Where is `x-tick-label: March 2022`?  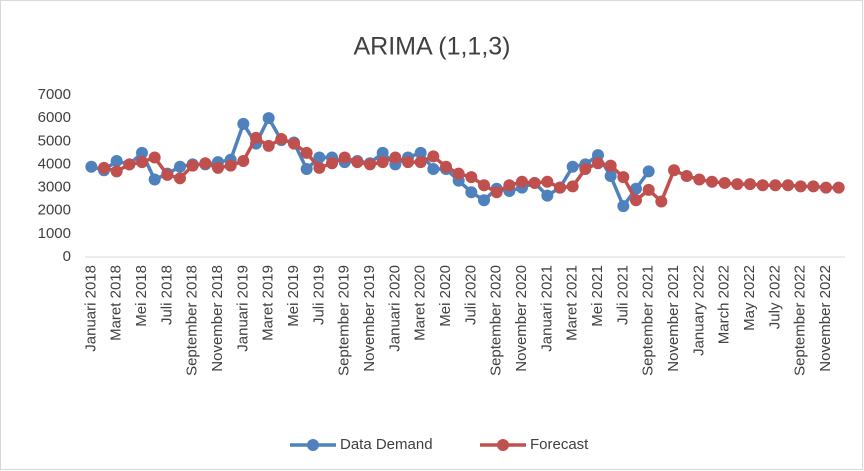 x-tick-label: March 2022 is located at coordinates (724, 304).